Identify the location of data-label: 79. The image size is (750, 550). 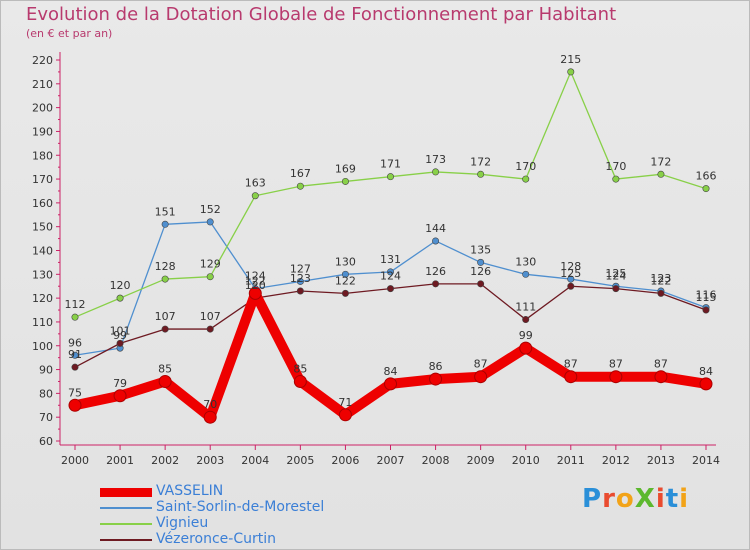
(120, 383).